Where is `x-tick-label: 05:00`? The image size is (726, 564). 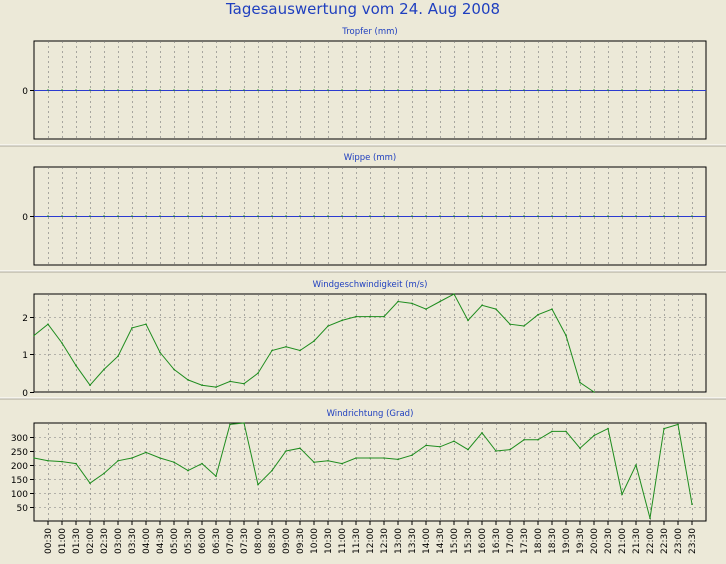
x-tick-label: 05:00 is located at coordinates (175, 541).